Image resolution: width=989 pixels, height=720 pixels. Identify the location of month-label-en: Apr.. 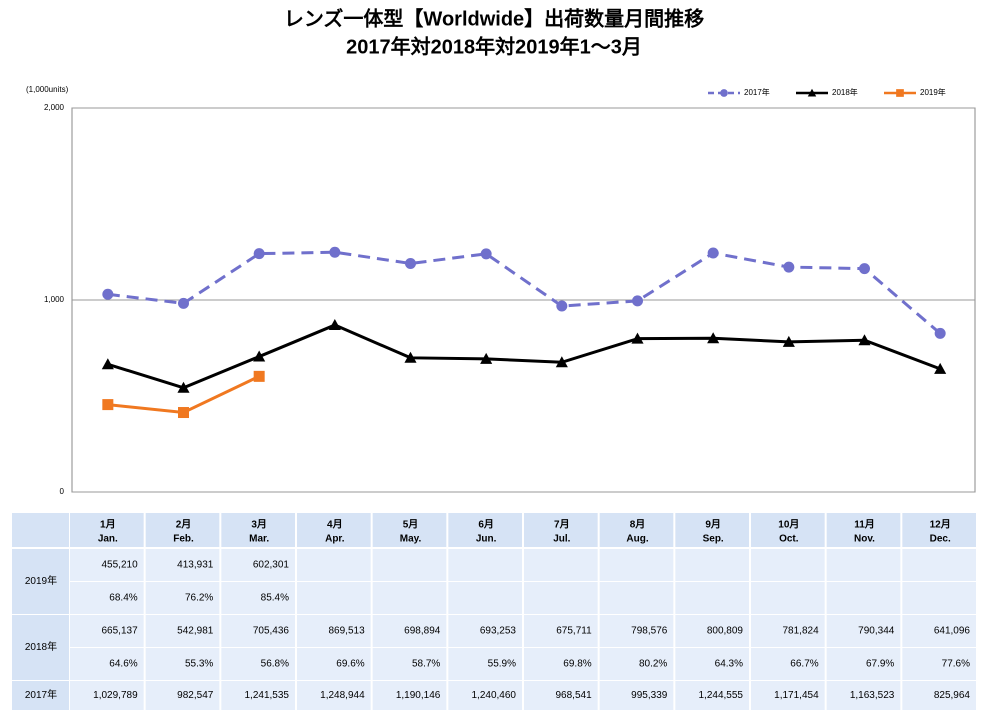
(335, 539).